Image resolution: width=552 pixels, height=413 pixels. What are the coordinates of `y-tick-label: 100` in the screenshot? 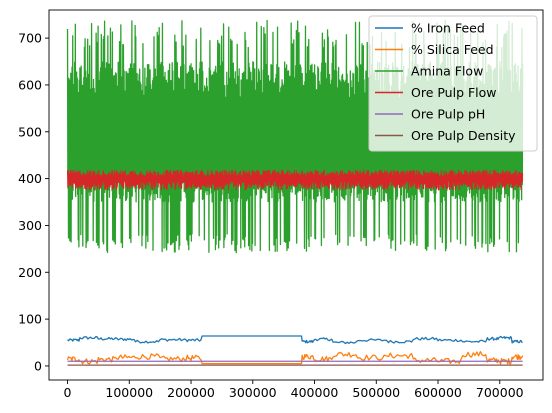 It's located at (30, 319).